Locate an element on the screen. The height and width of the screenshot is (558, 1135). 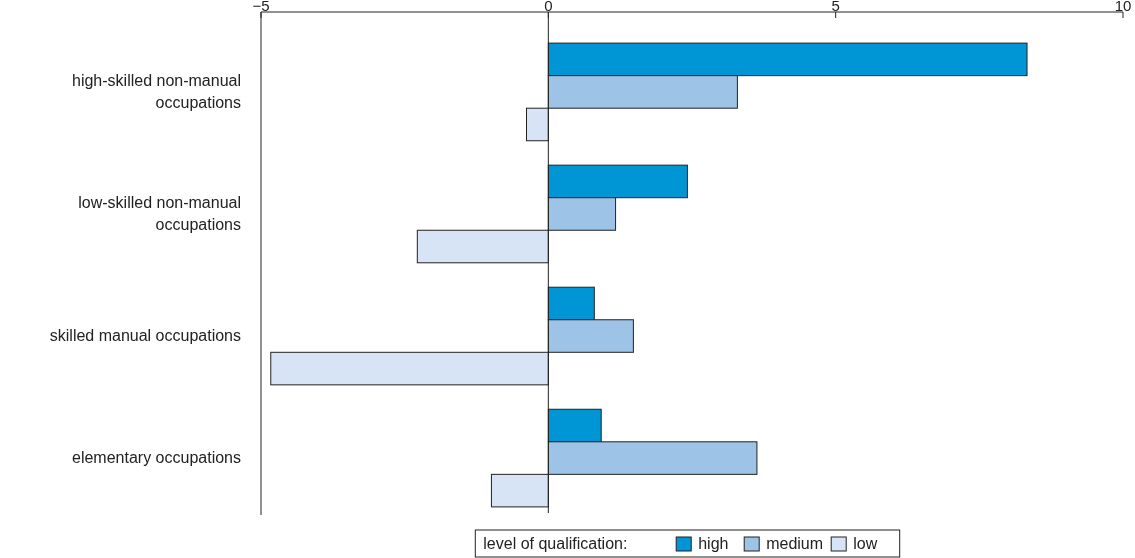
x-tick-label: 0 is located at coordinates (548, 7).